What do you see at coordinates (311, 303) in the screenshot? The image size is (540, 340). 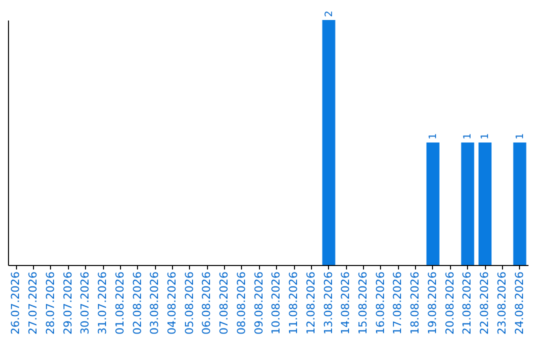 I see `x-tick-label: 12.08.2026` at bounding box center [311, 303].